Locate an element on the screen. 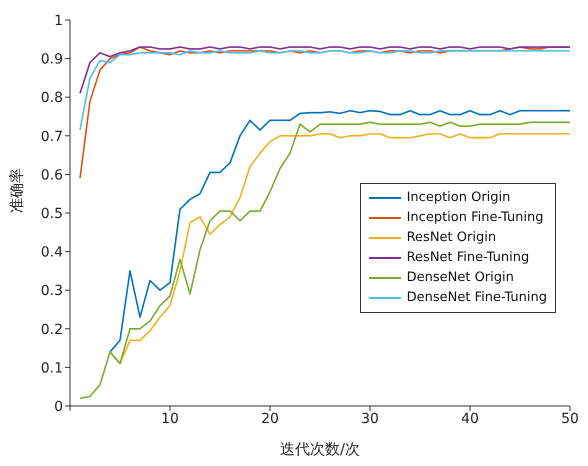 This screenshot has height=466, width=588. legend-label: ResNet Fine-Tuning is located at coordinates (468, 258).